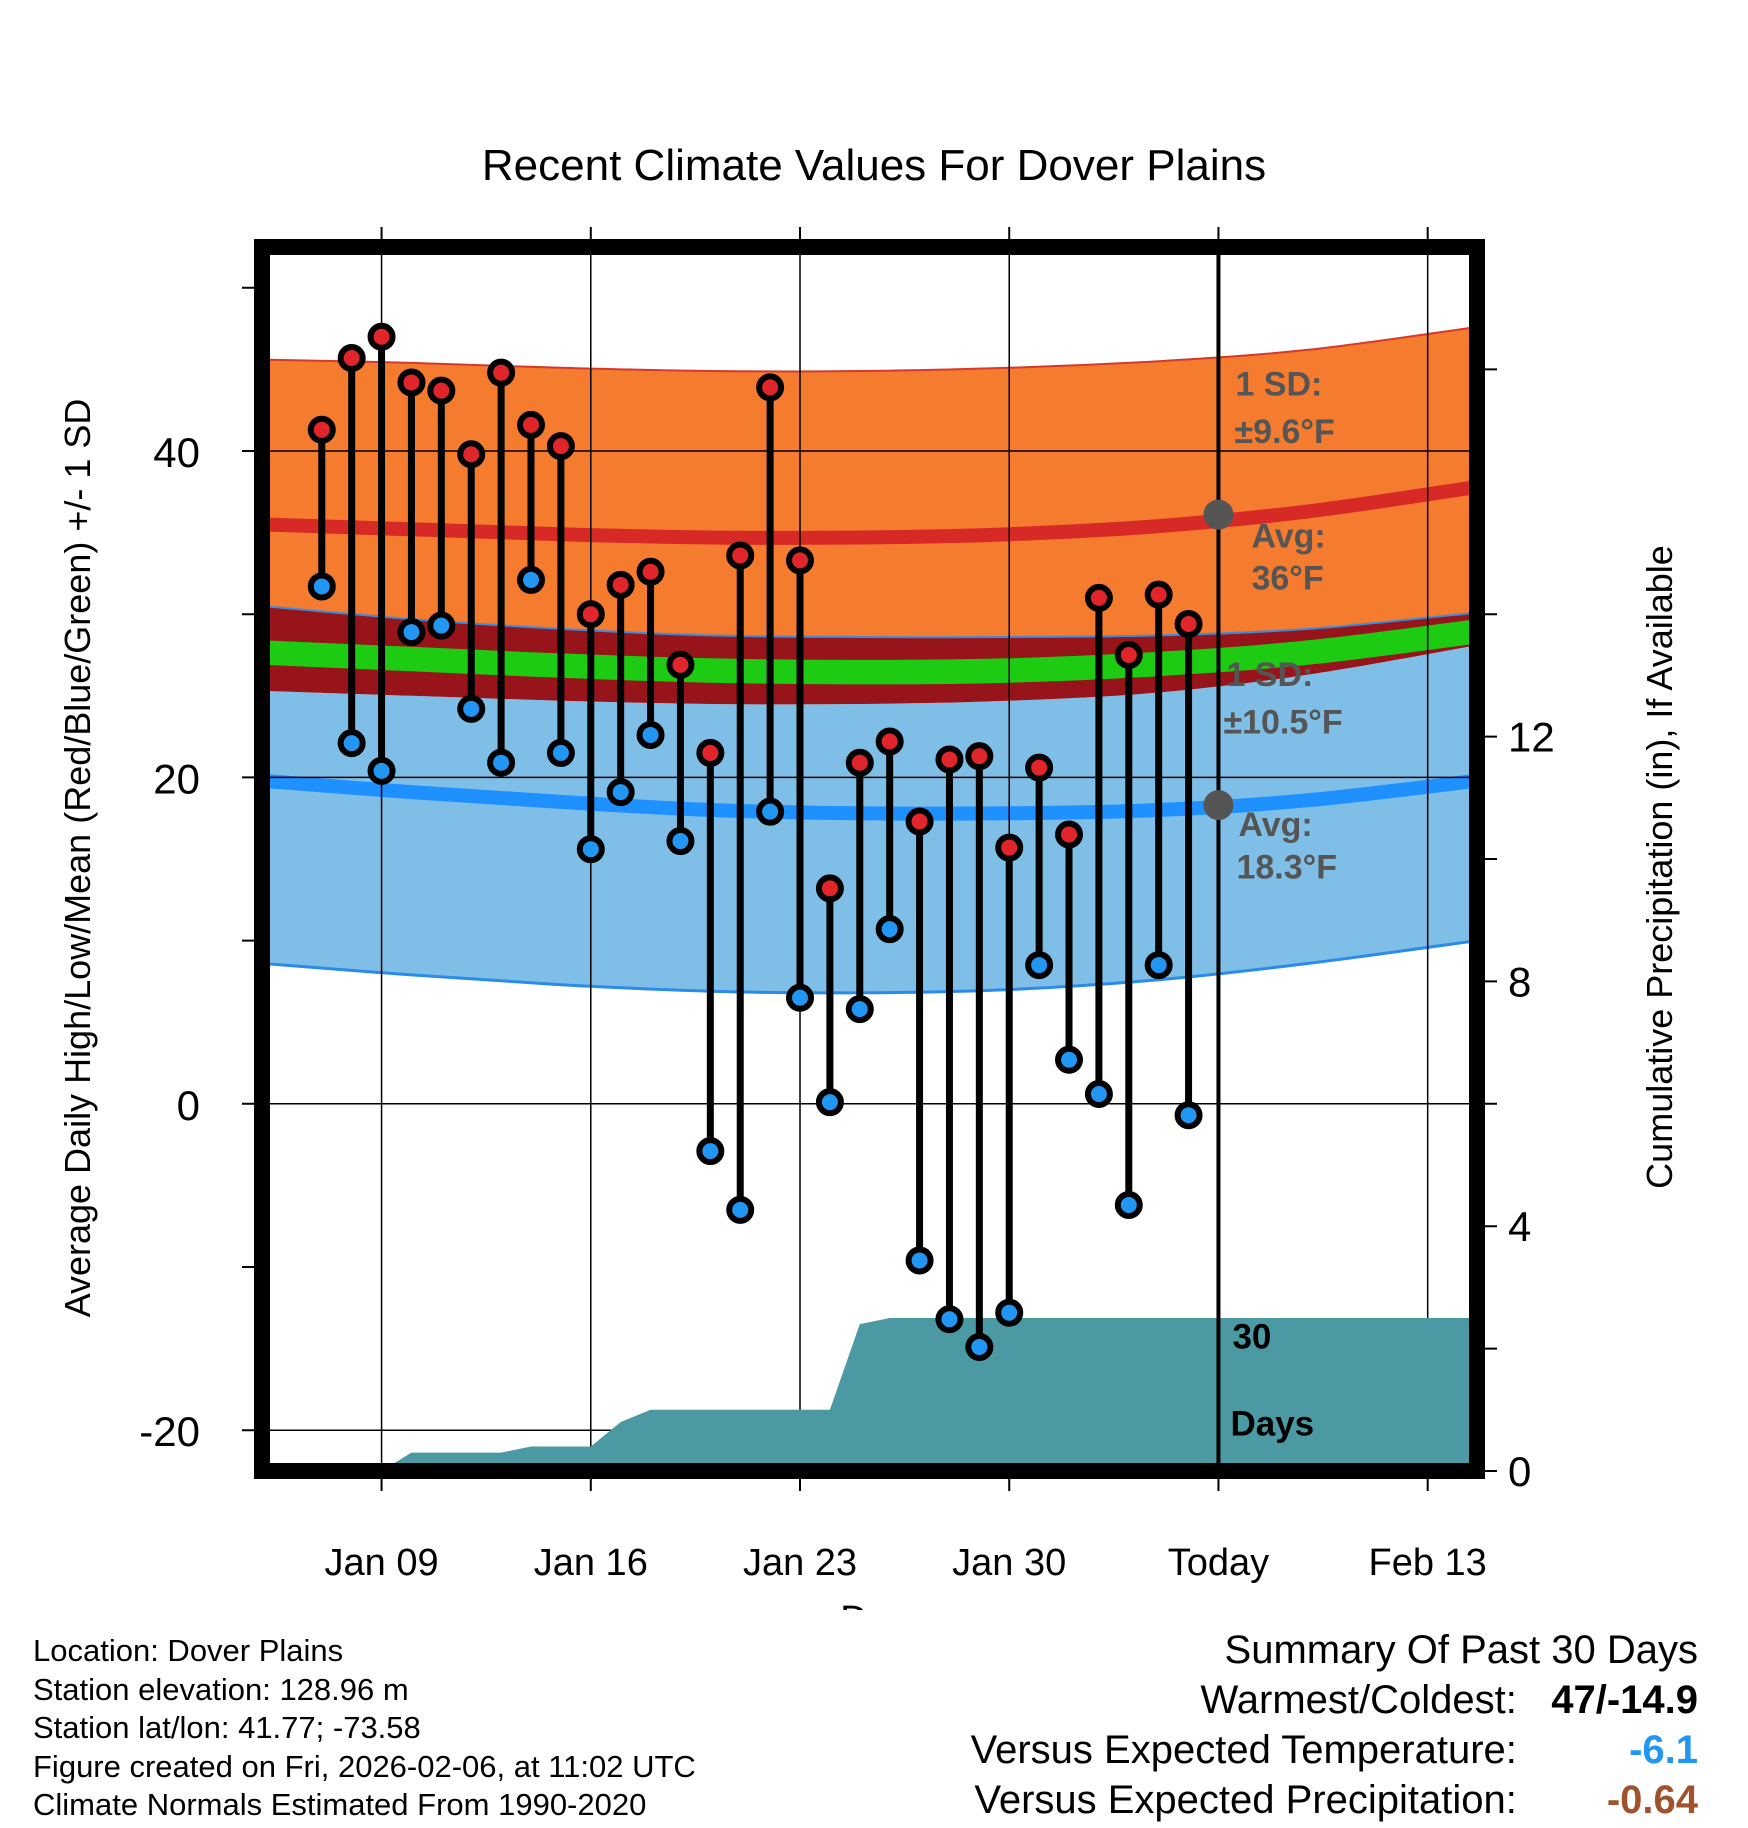  What do you see at coordinates (1334, 1800) in the screenshot?
I see `summary-precip-row: Versus Expected Precipitation: -0.64` at bounding box center [1334, 1800].